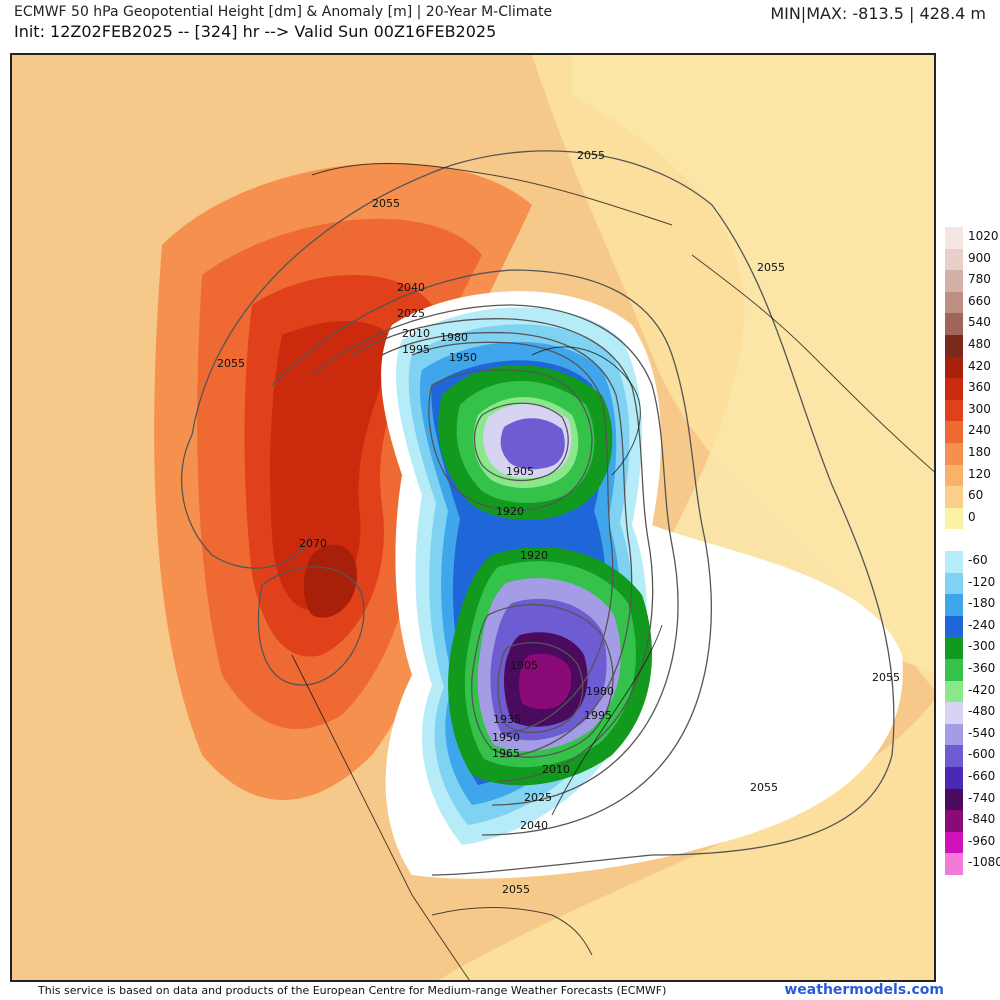  What do you see at coordinates (979, 257) in the screenshot?
I see `colorbar-label: 900` at bounding box center [979, 257].